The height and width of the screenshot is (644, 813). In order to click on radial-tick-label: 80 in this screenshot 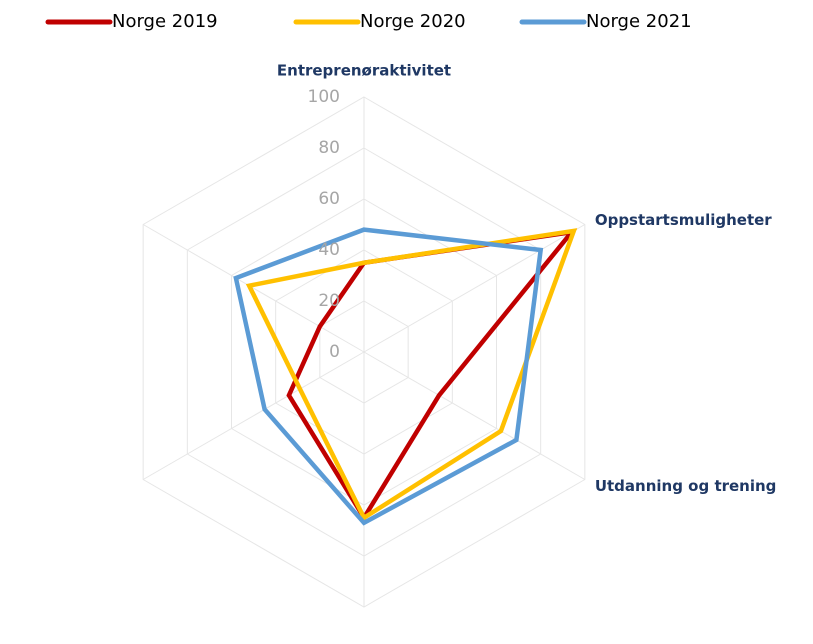, I will do `click(329, 148)`.